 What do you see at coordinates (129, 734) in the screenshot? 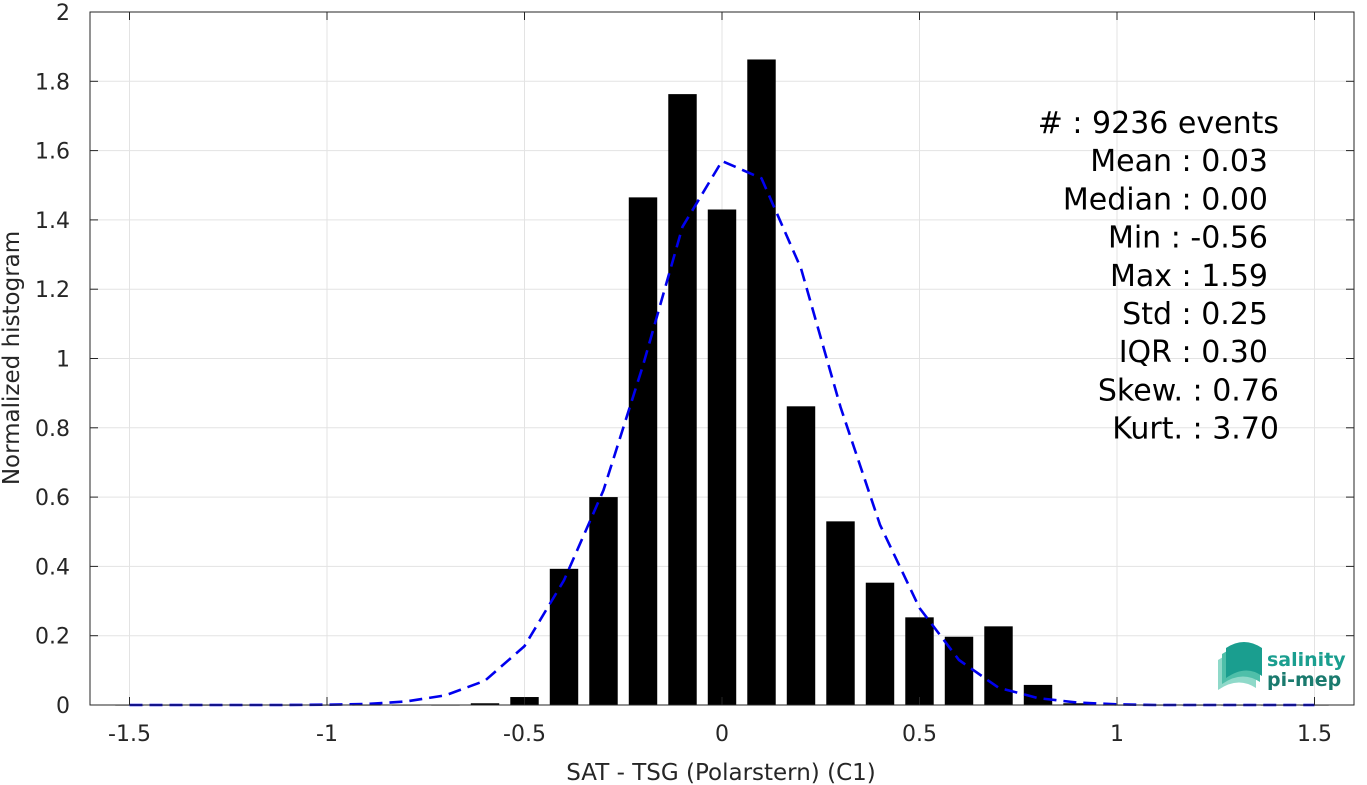
I see `x-tick-label: -1.5` at bounding box center [129, 734].